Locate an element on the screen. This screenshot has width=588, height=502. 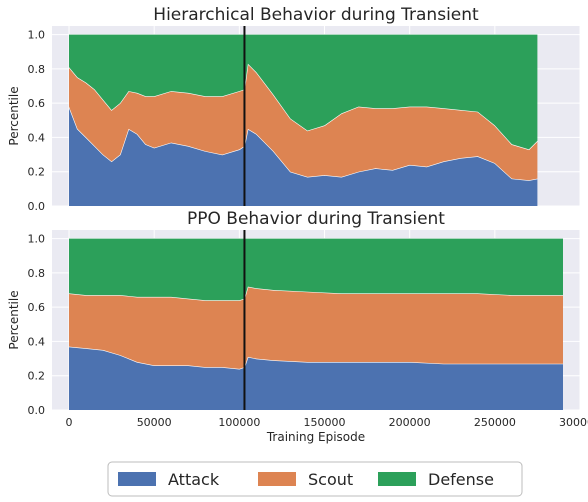
legend-label-attack: Attack is located at coordinates (194, 479).